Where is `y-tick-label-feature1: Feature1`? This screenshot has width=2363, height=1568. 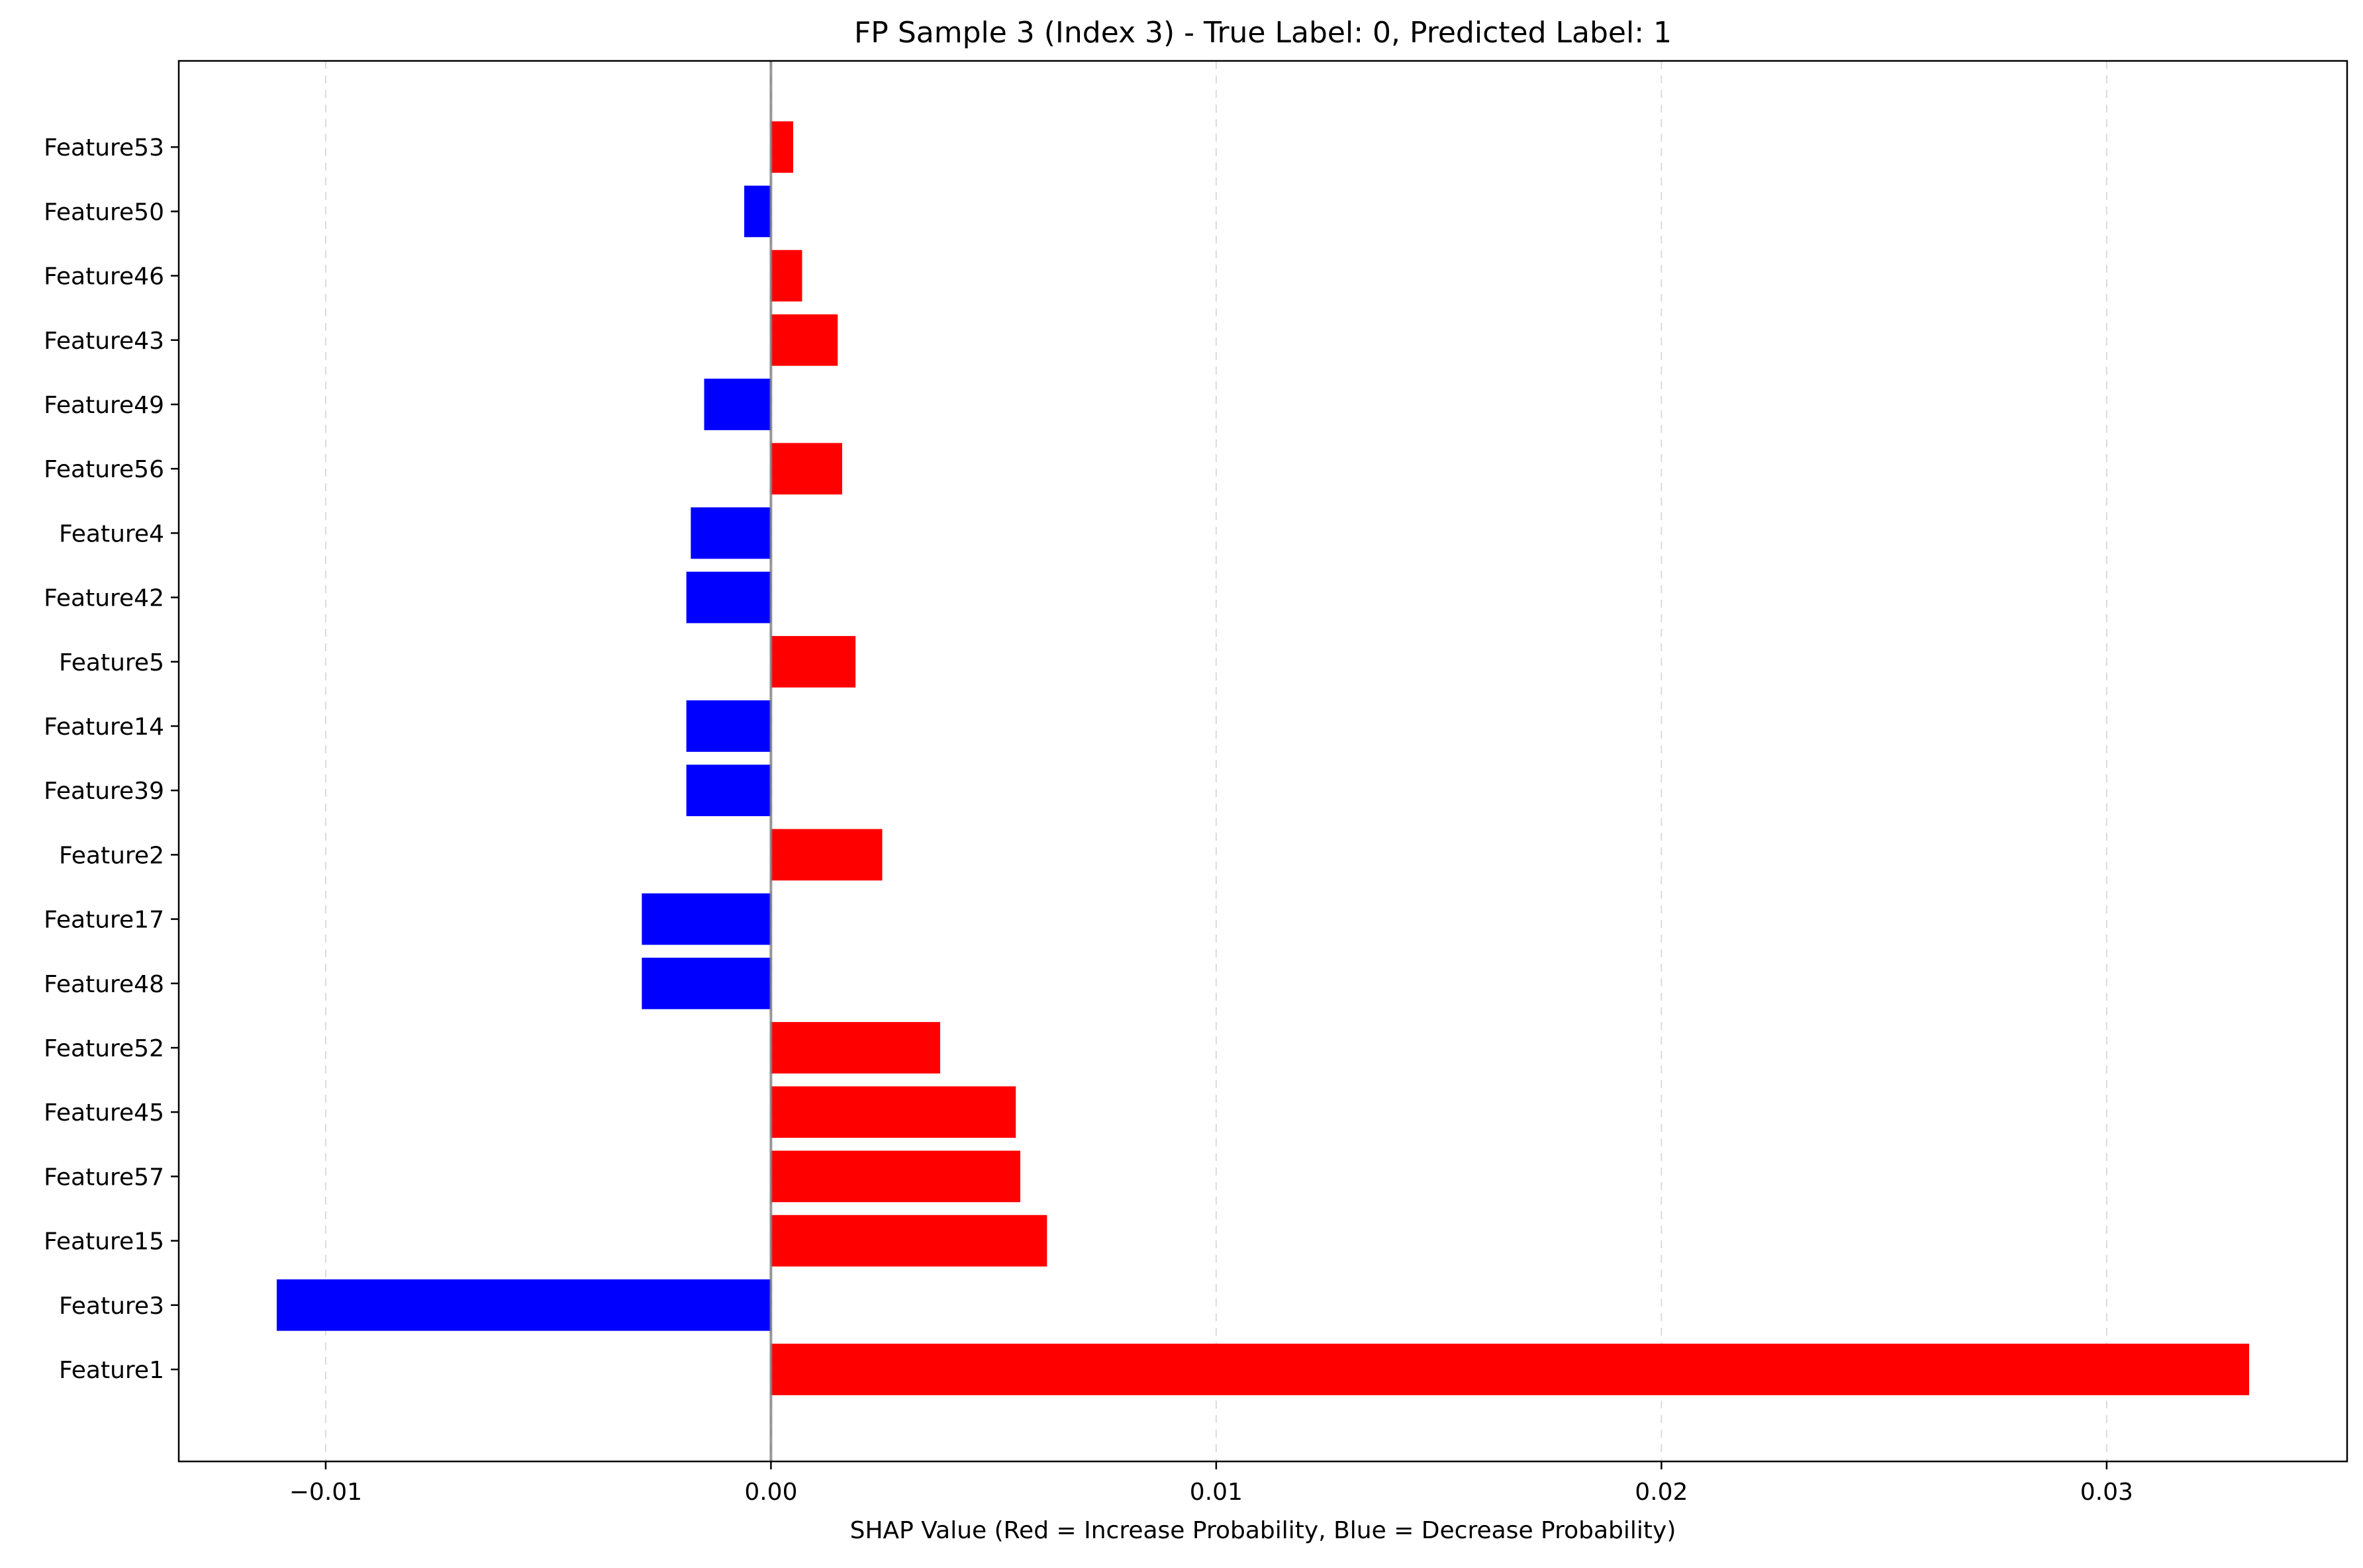
y-tick-label-feature1: Feature1 is located at coordinates (112, 1370).